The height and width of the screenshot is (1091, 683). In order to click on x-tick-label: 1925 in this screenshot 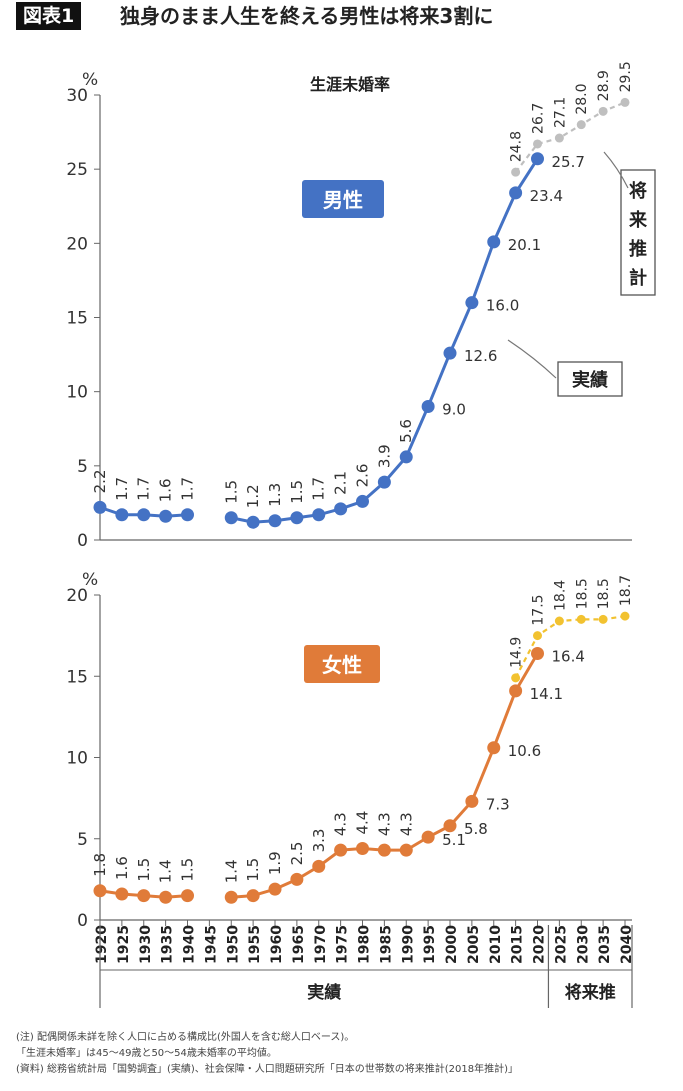, I will do `click(124, 944)`.